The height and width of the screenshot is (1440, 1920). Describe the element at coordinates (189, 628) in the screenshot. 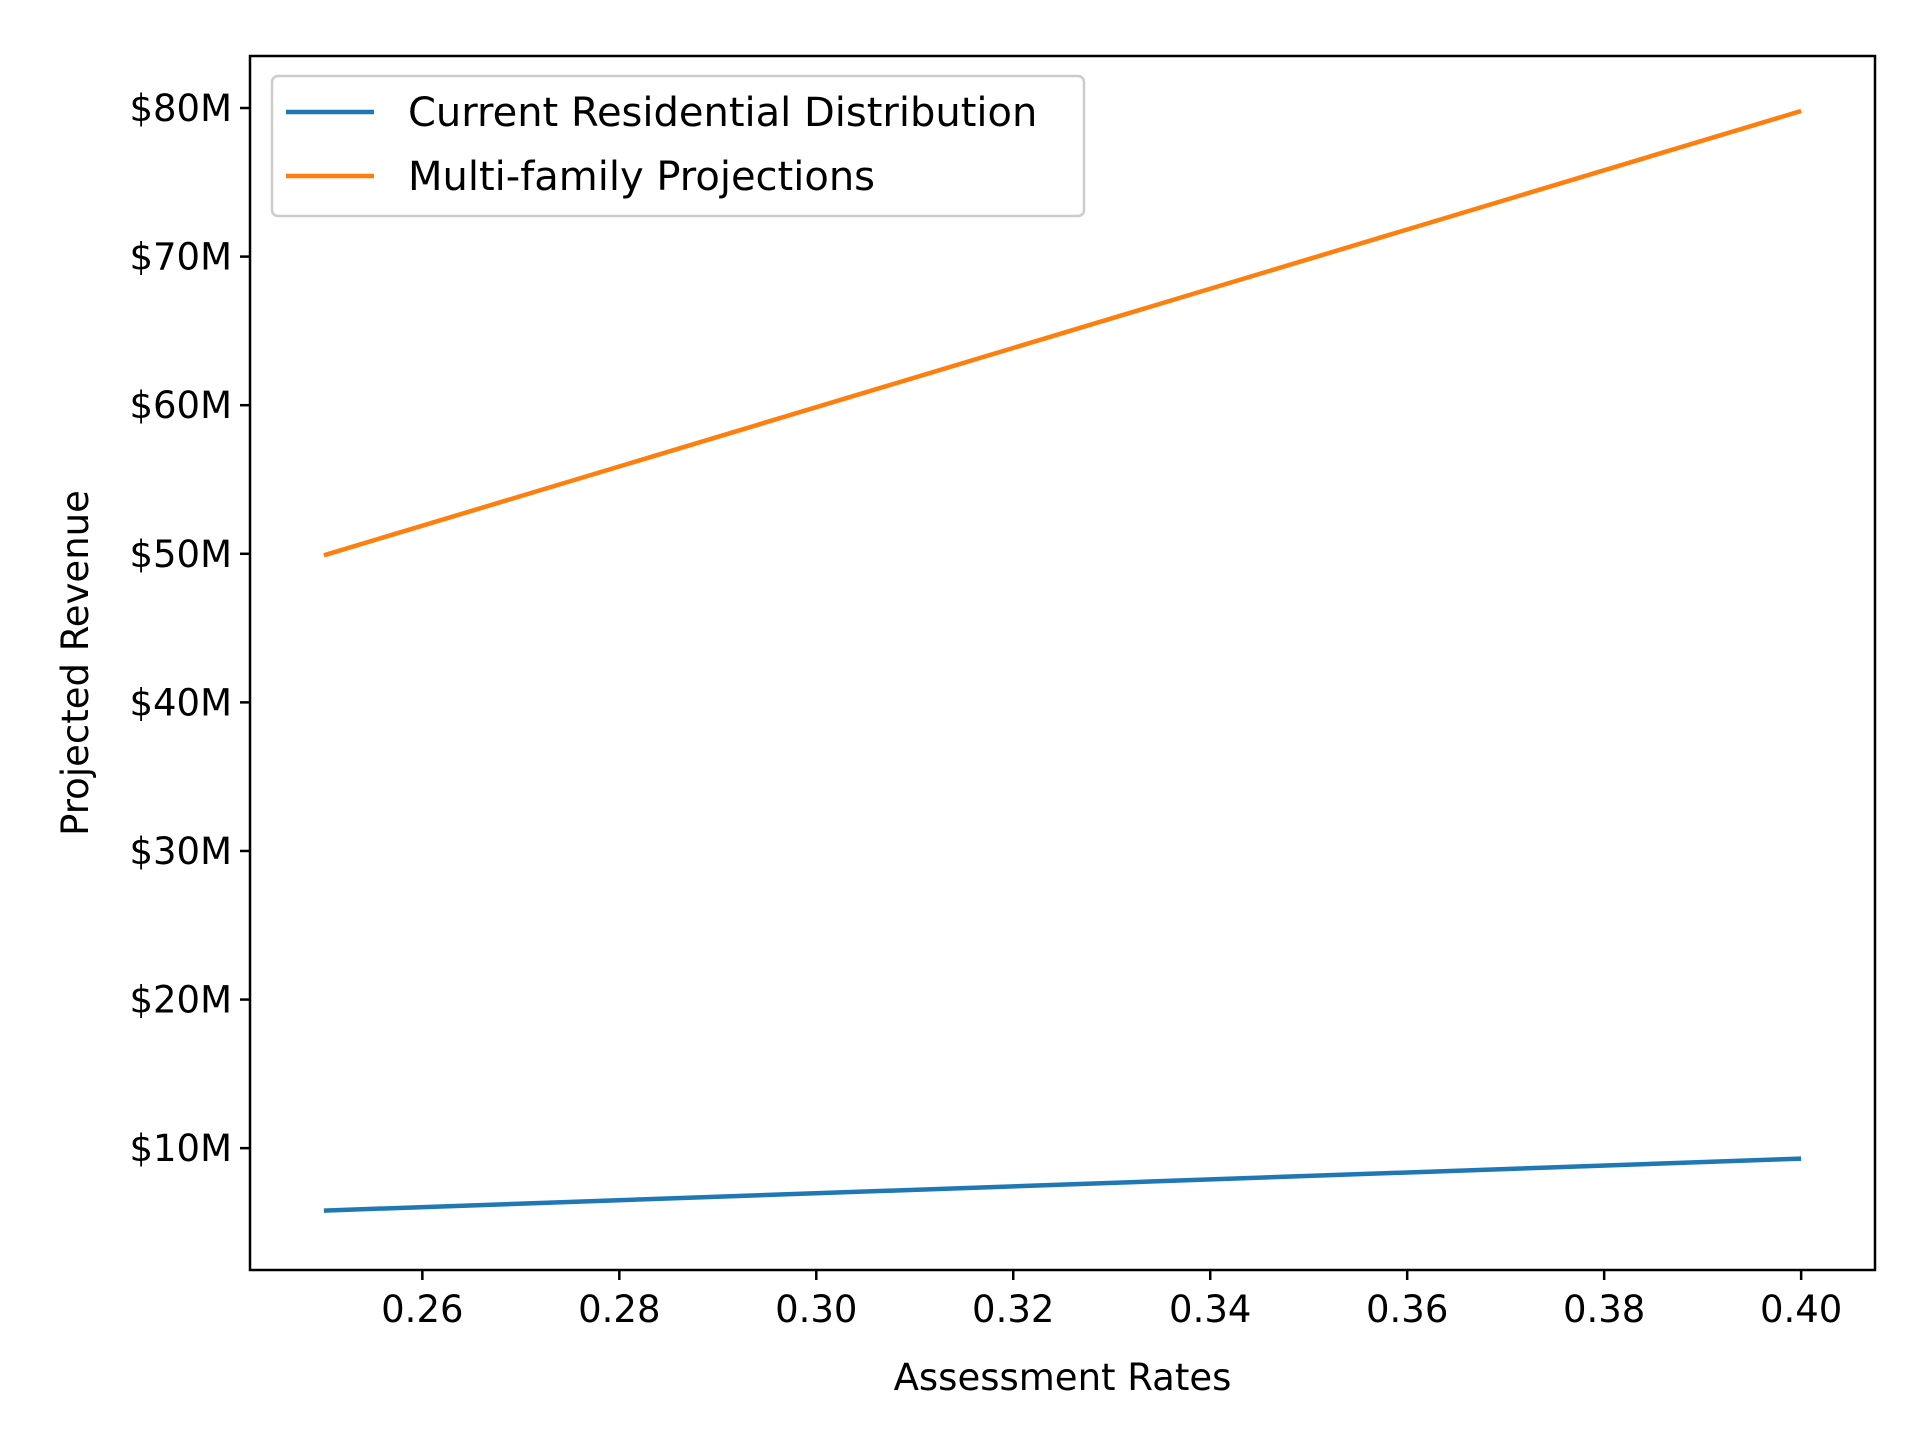

I see `y-axis-ticks: $10M $20M $30M $40M $50M $60M $70M $80M` at that location.